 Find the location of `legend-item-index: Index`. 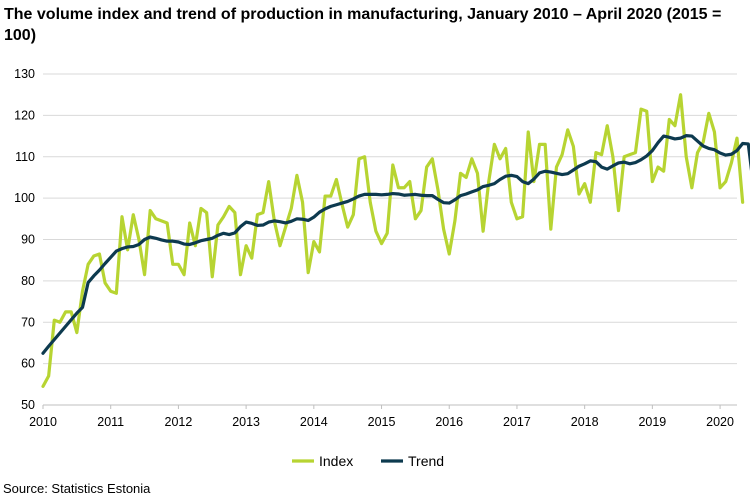

legend-item-index: Index is located at coordinates (322, 461).